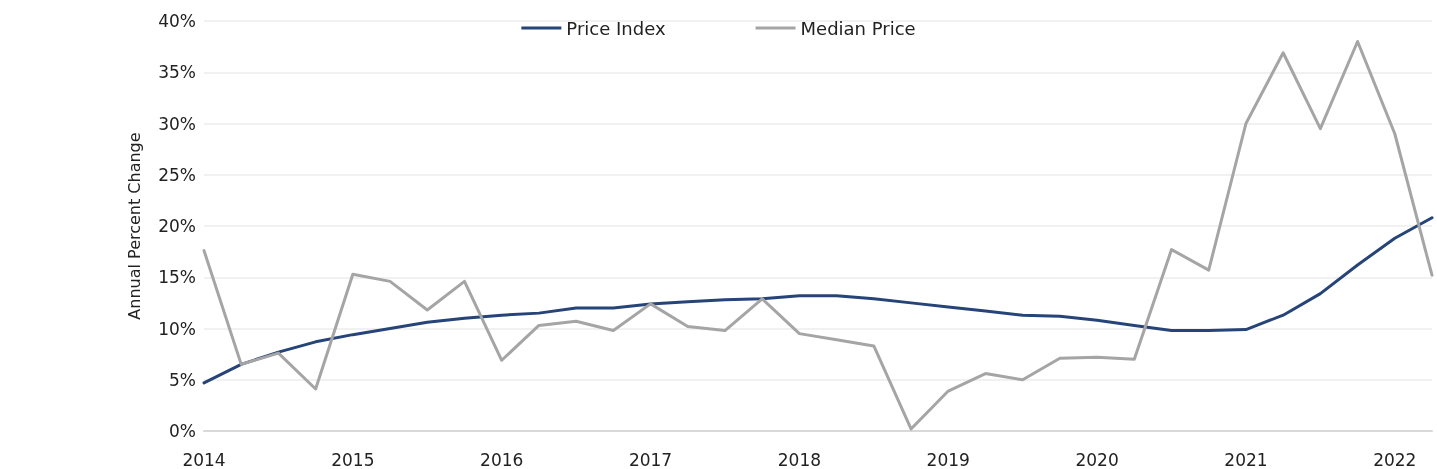  Describe the element at coordinates (858, 28) in the screenshot. I see `legend-label: Median Price` at that location.